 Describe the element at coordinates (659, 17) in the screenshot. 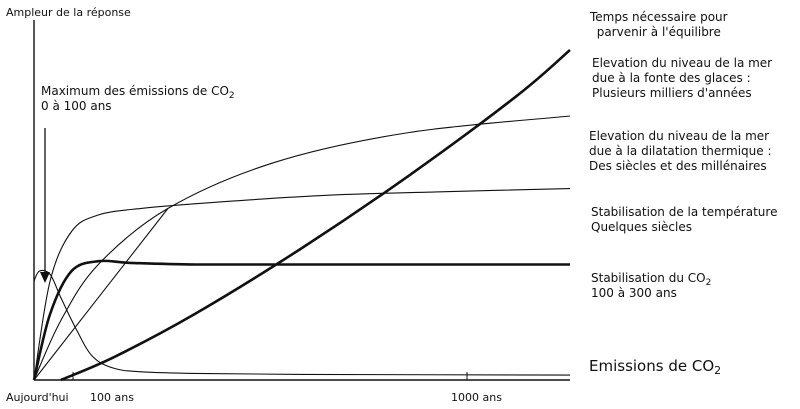

I see `legend-title-line-1: Temps nécessaire pour` at that location.